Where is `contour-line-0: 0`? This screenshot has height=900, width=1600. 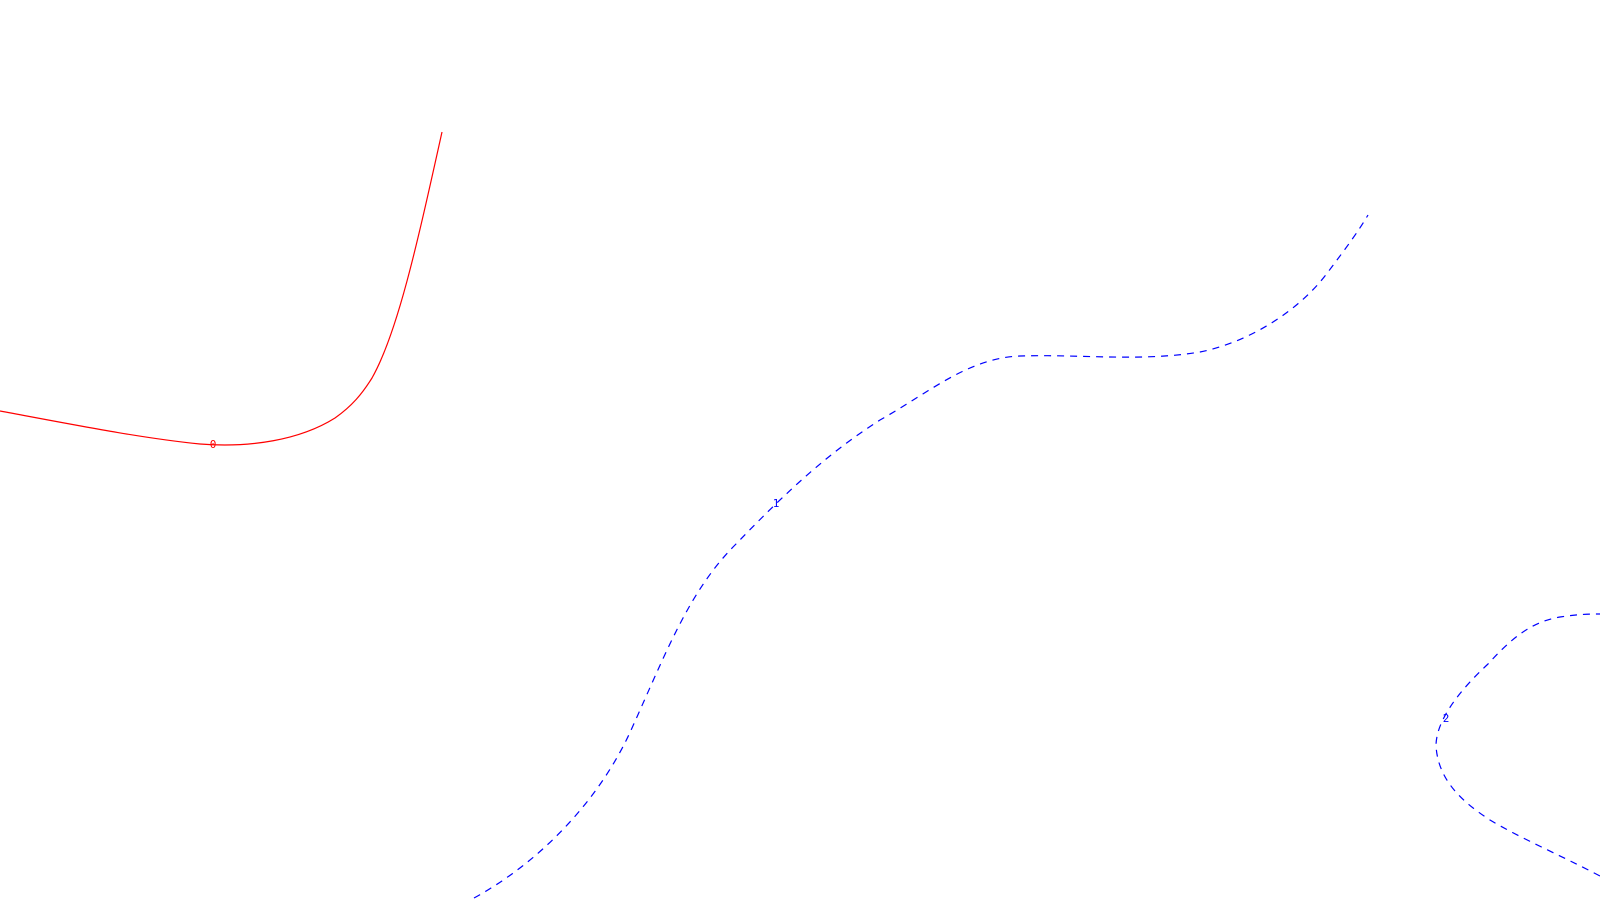 contour-line-0: 0 is located at coordinates (221, 291).